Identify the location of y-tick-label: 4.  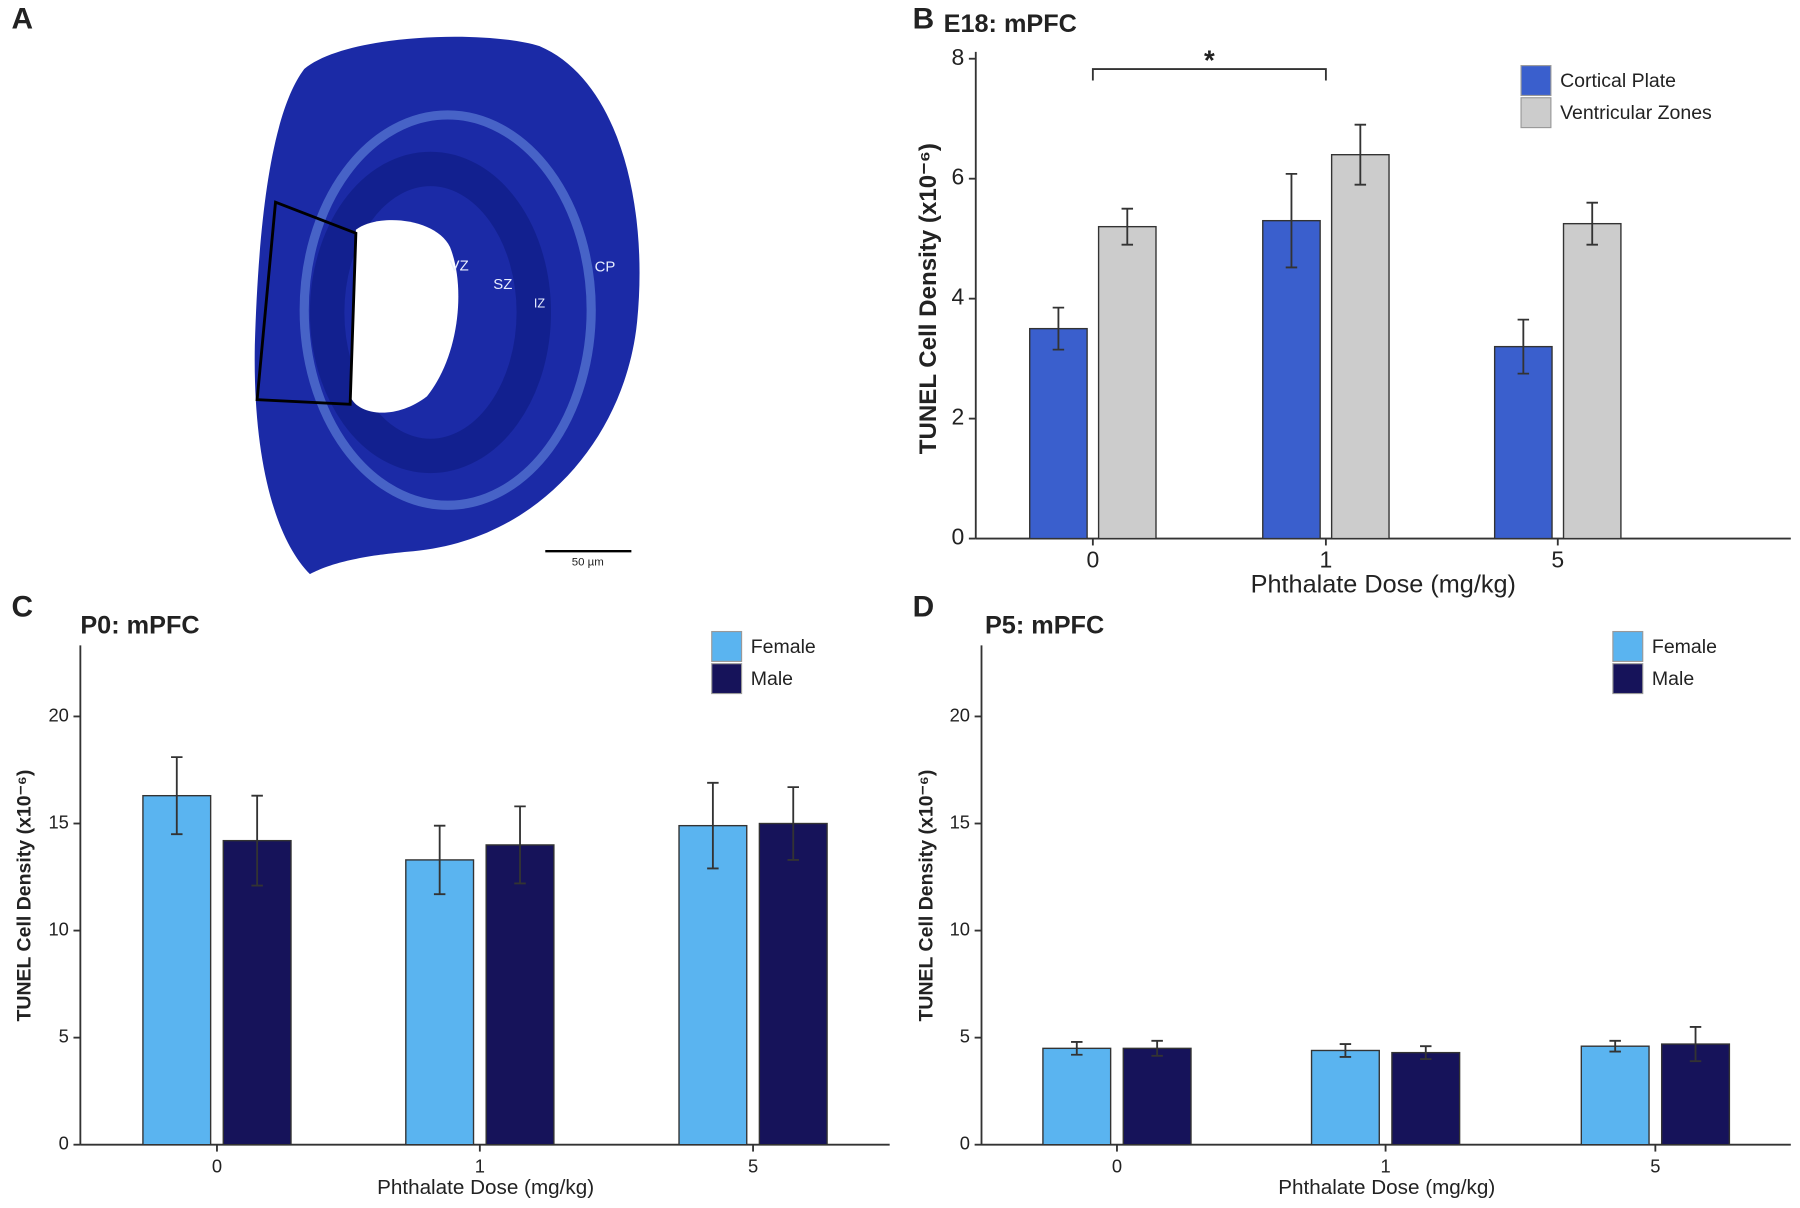
(958, 297).